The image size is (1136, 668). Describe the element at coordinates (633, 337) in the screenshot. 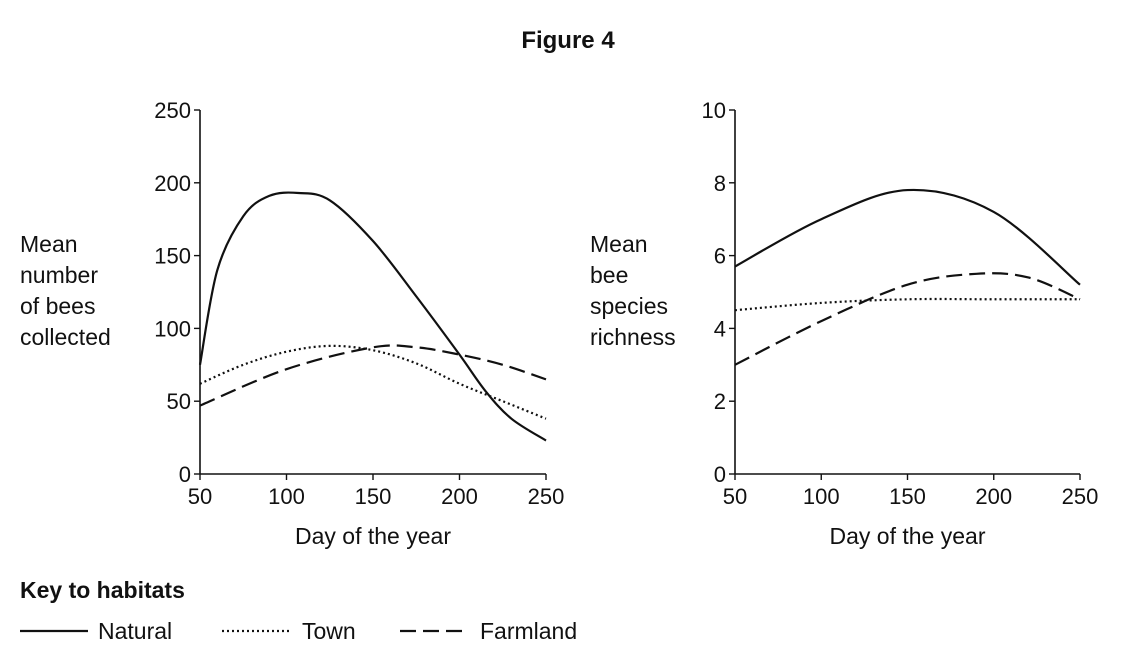

I see `y-axis-label: richness` at that location.